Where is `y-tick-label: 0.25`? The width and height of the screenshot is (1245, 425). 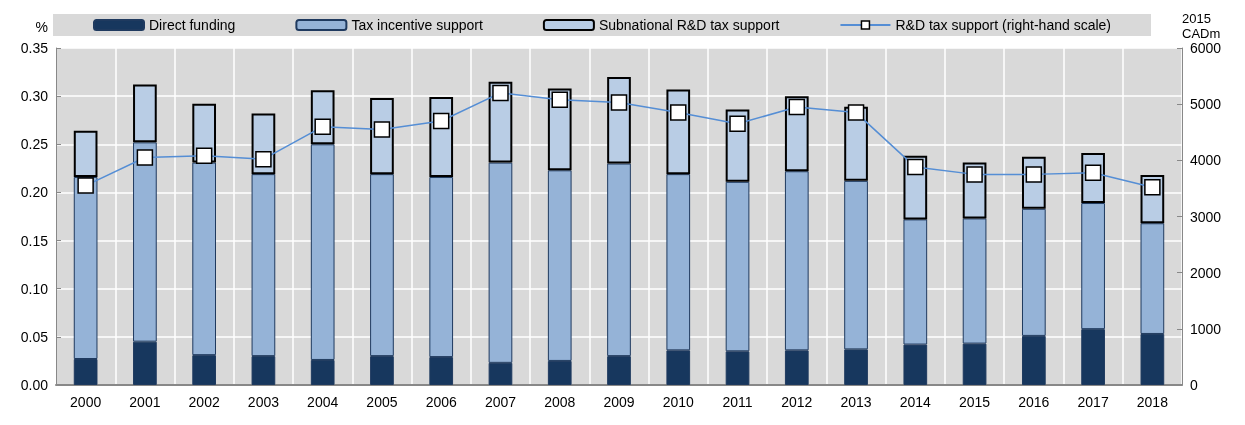
y-tick-label: 0.25 is located at coordinates (34, 144).